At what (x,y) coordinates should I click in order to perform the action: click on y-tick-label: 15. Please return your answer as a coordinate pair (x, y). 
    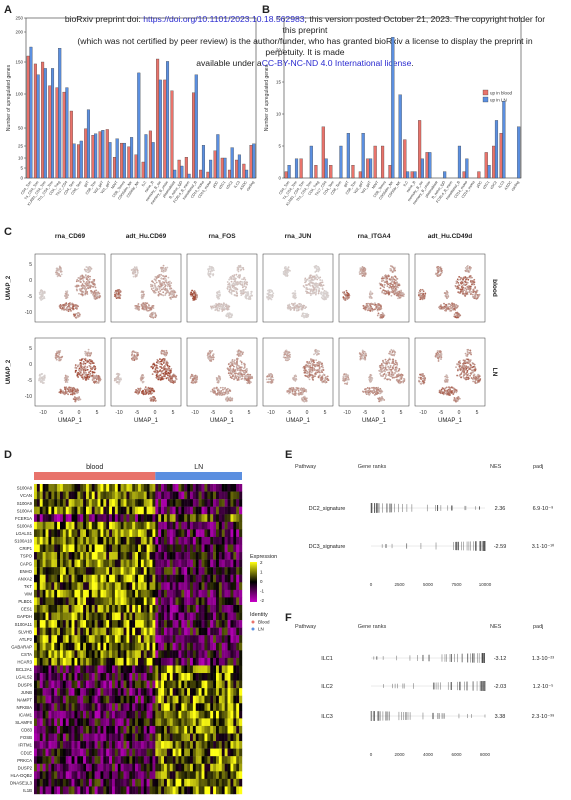
    Looking at the image, I should click on (279, 82).